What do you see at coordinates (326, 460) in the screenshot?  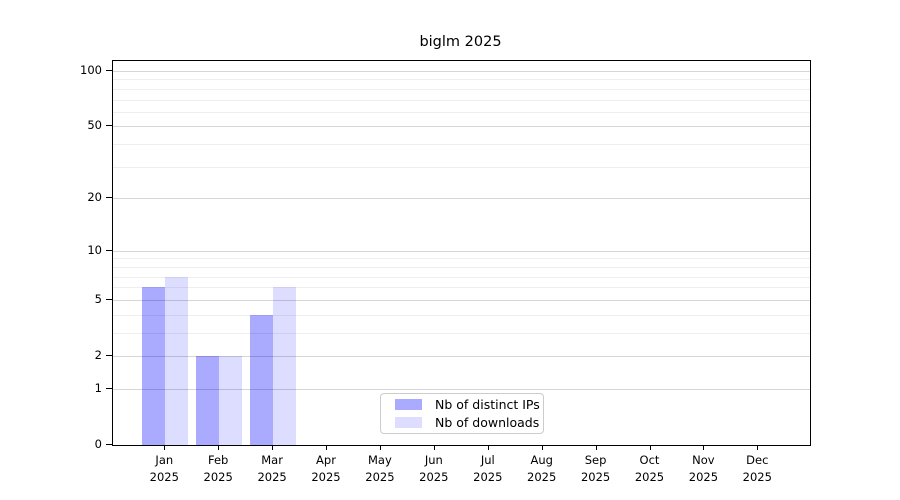 I see `x-tick-month: Apr` at bounding box center [326, 460].